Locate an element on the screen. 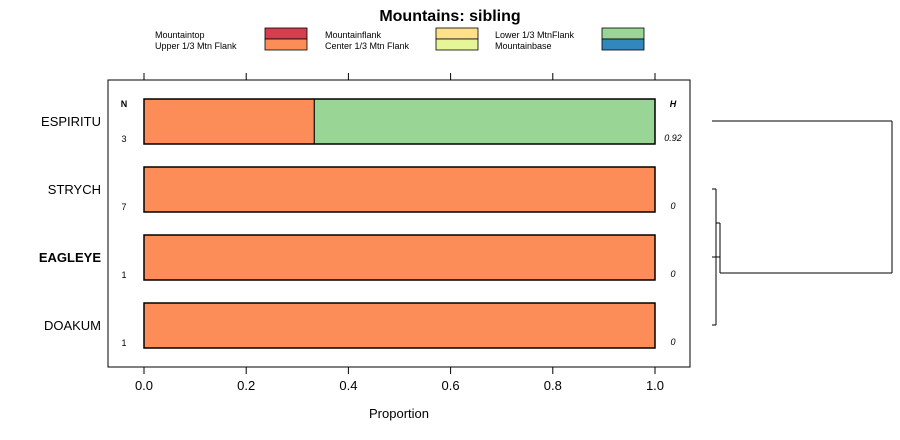  n-header: N is located at coordinates (124, 104).